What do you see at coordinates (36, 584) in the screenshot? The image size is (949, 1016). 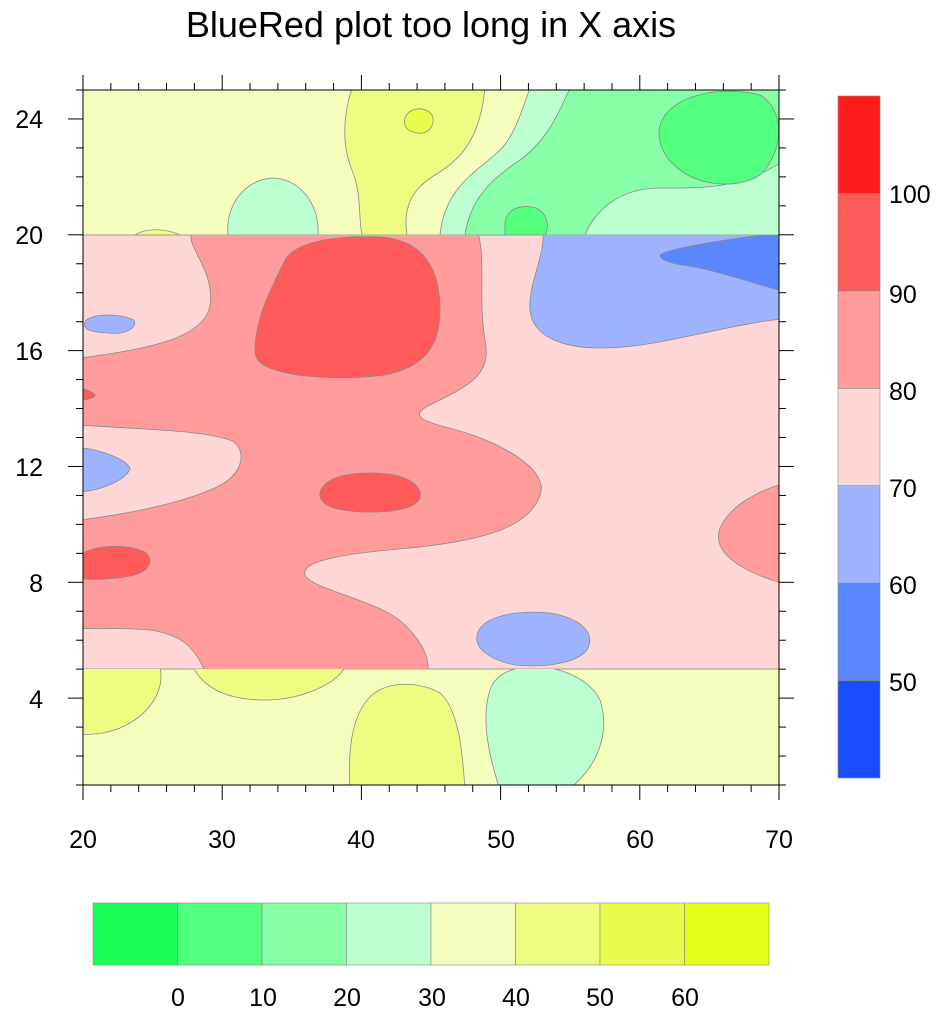 I see `y-tick-label: 8` at bounding box center [36, 584].